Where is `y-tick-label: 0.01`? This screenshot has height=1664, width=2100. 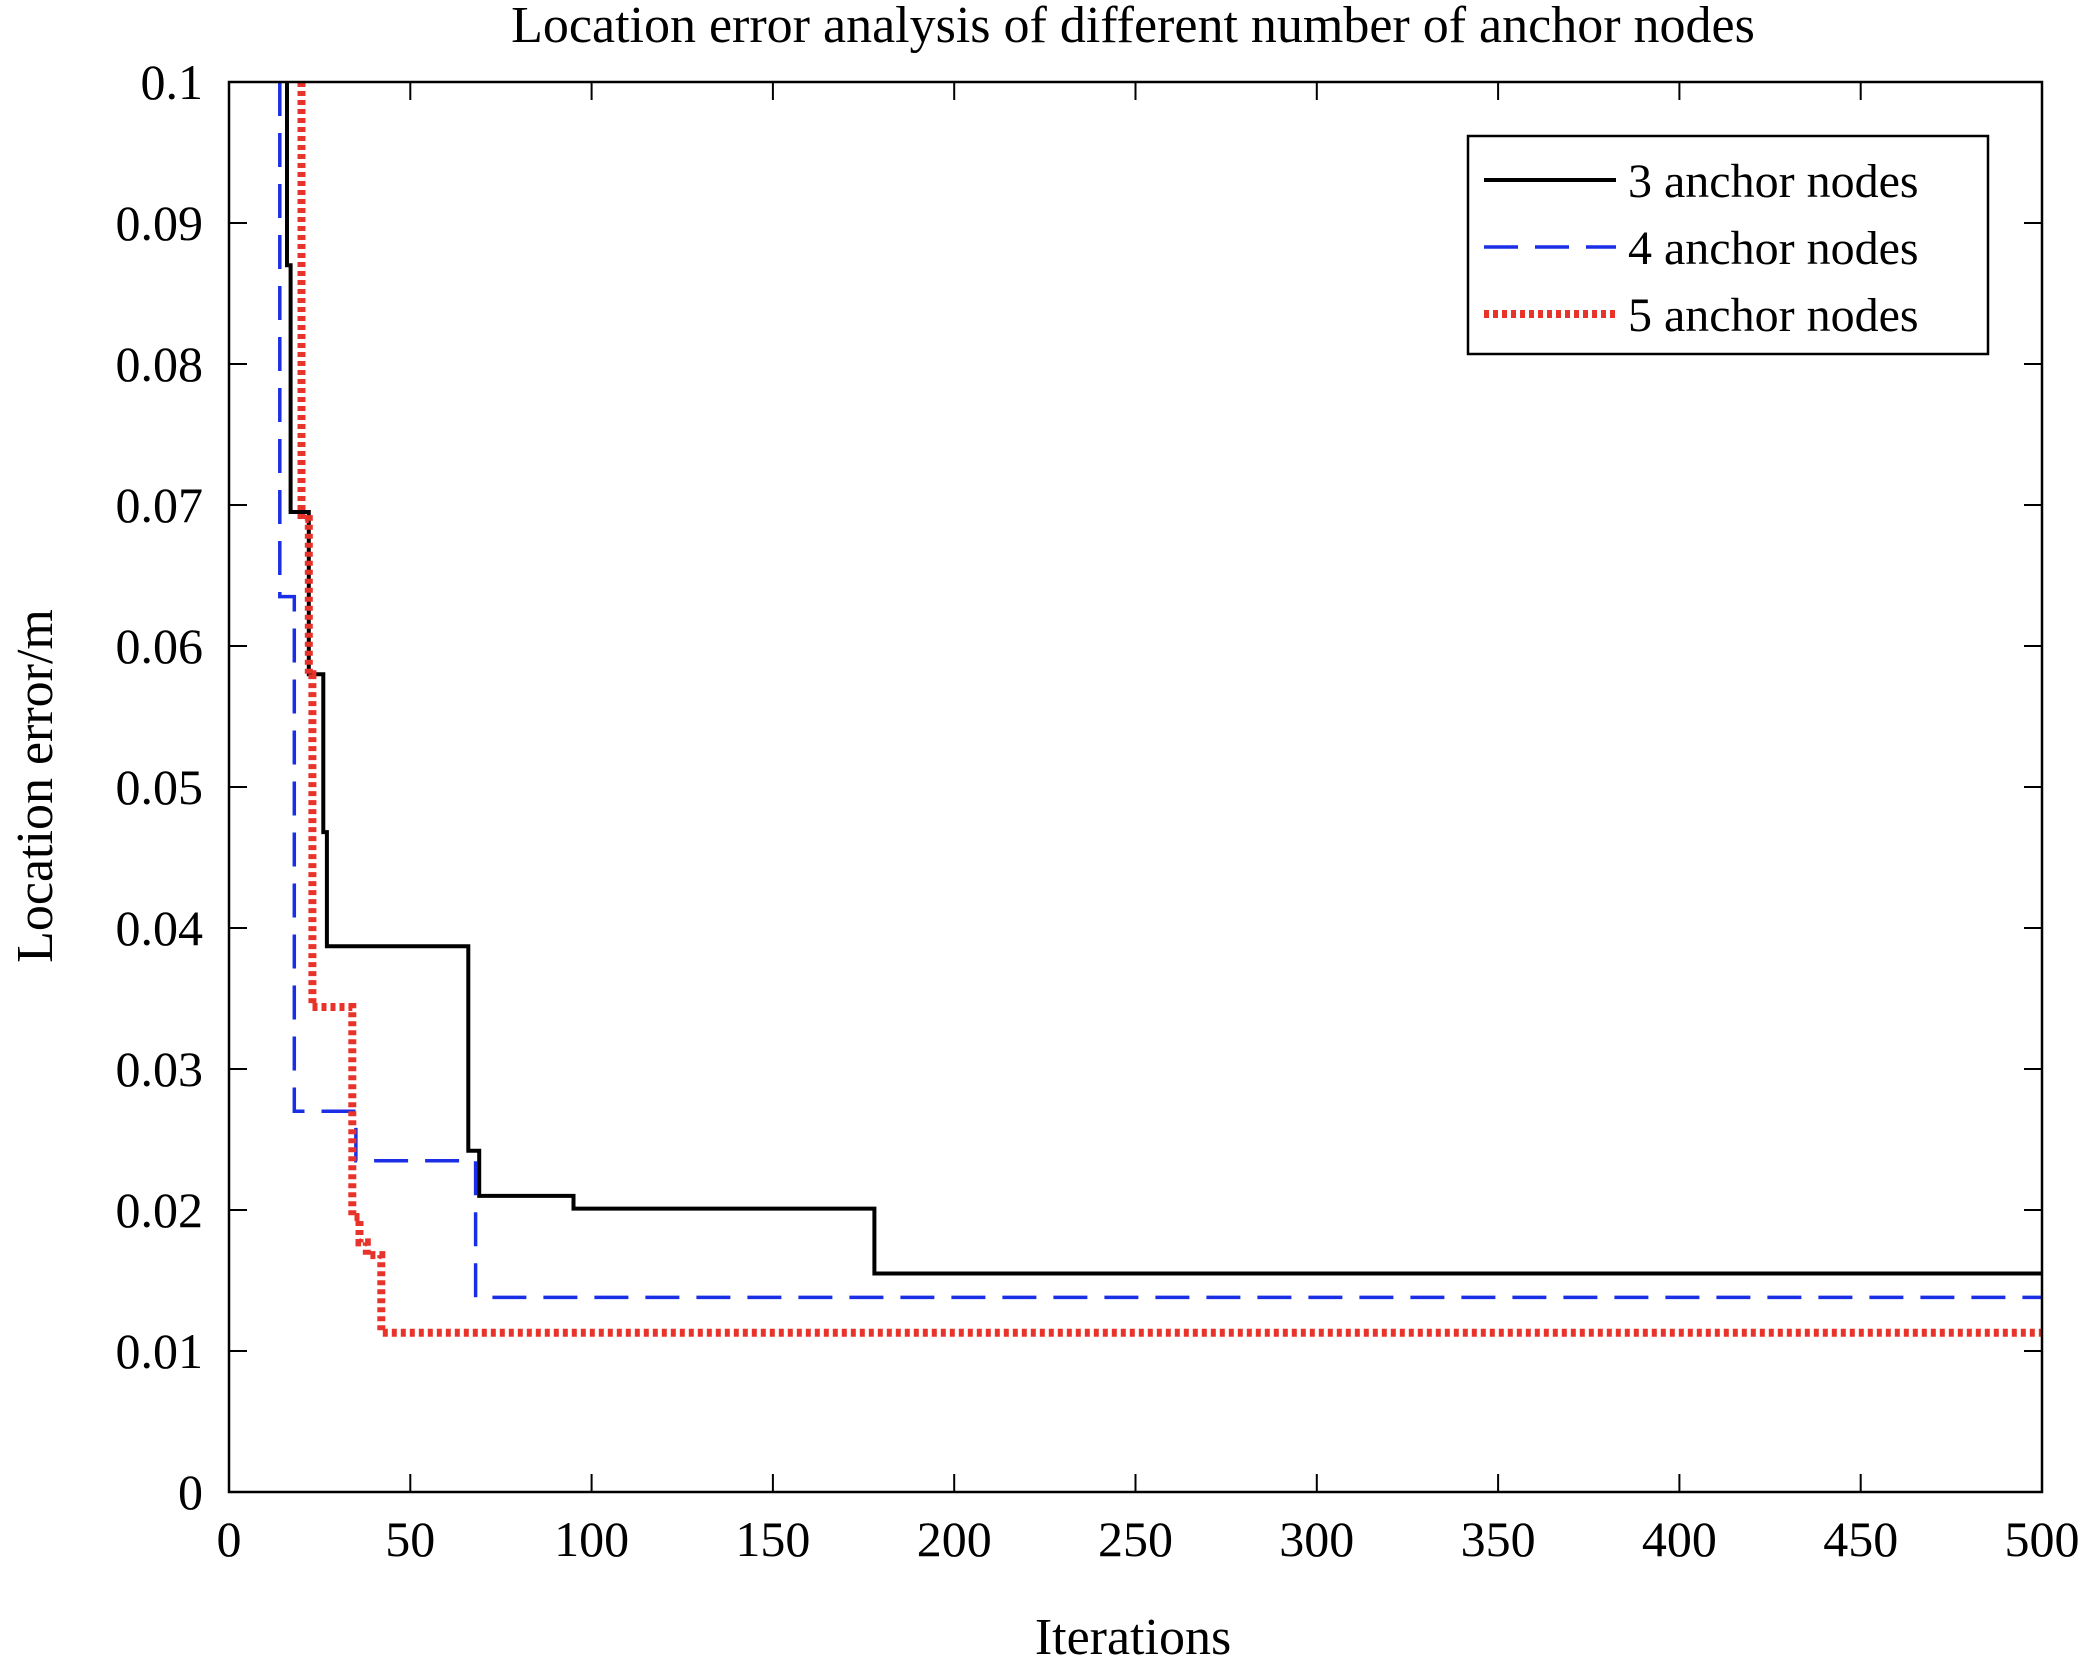
y-tick-label: 0.01 is located at coordinates (160, 1351).